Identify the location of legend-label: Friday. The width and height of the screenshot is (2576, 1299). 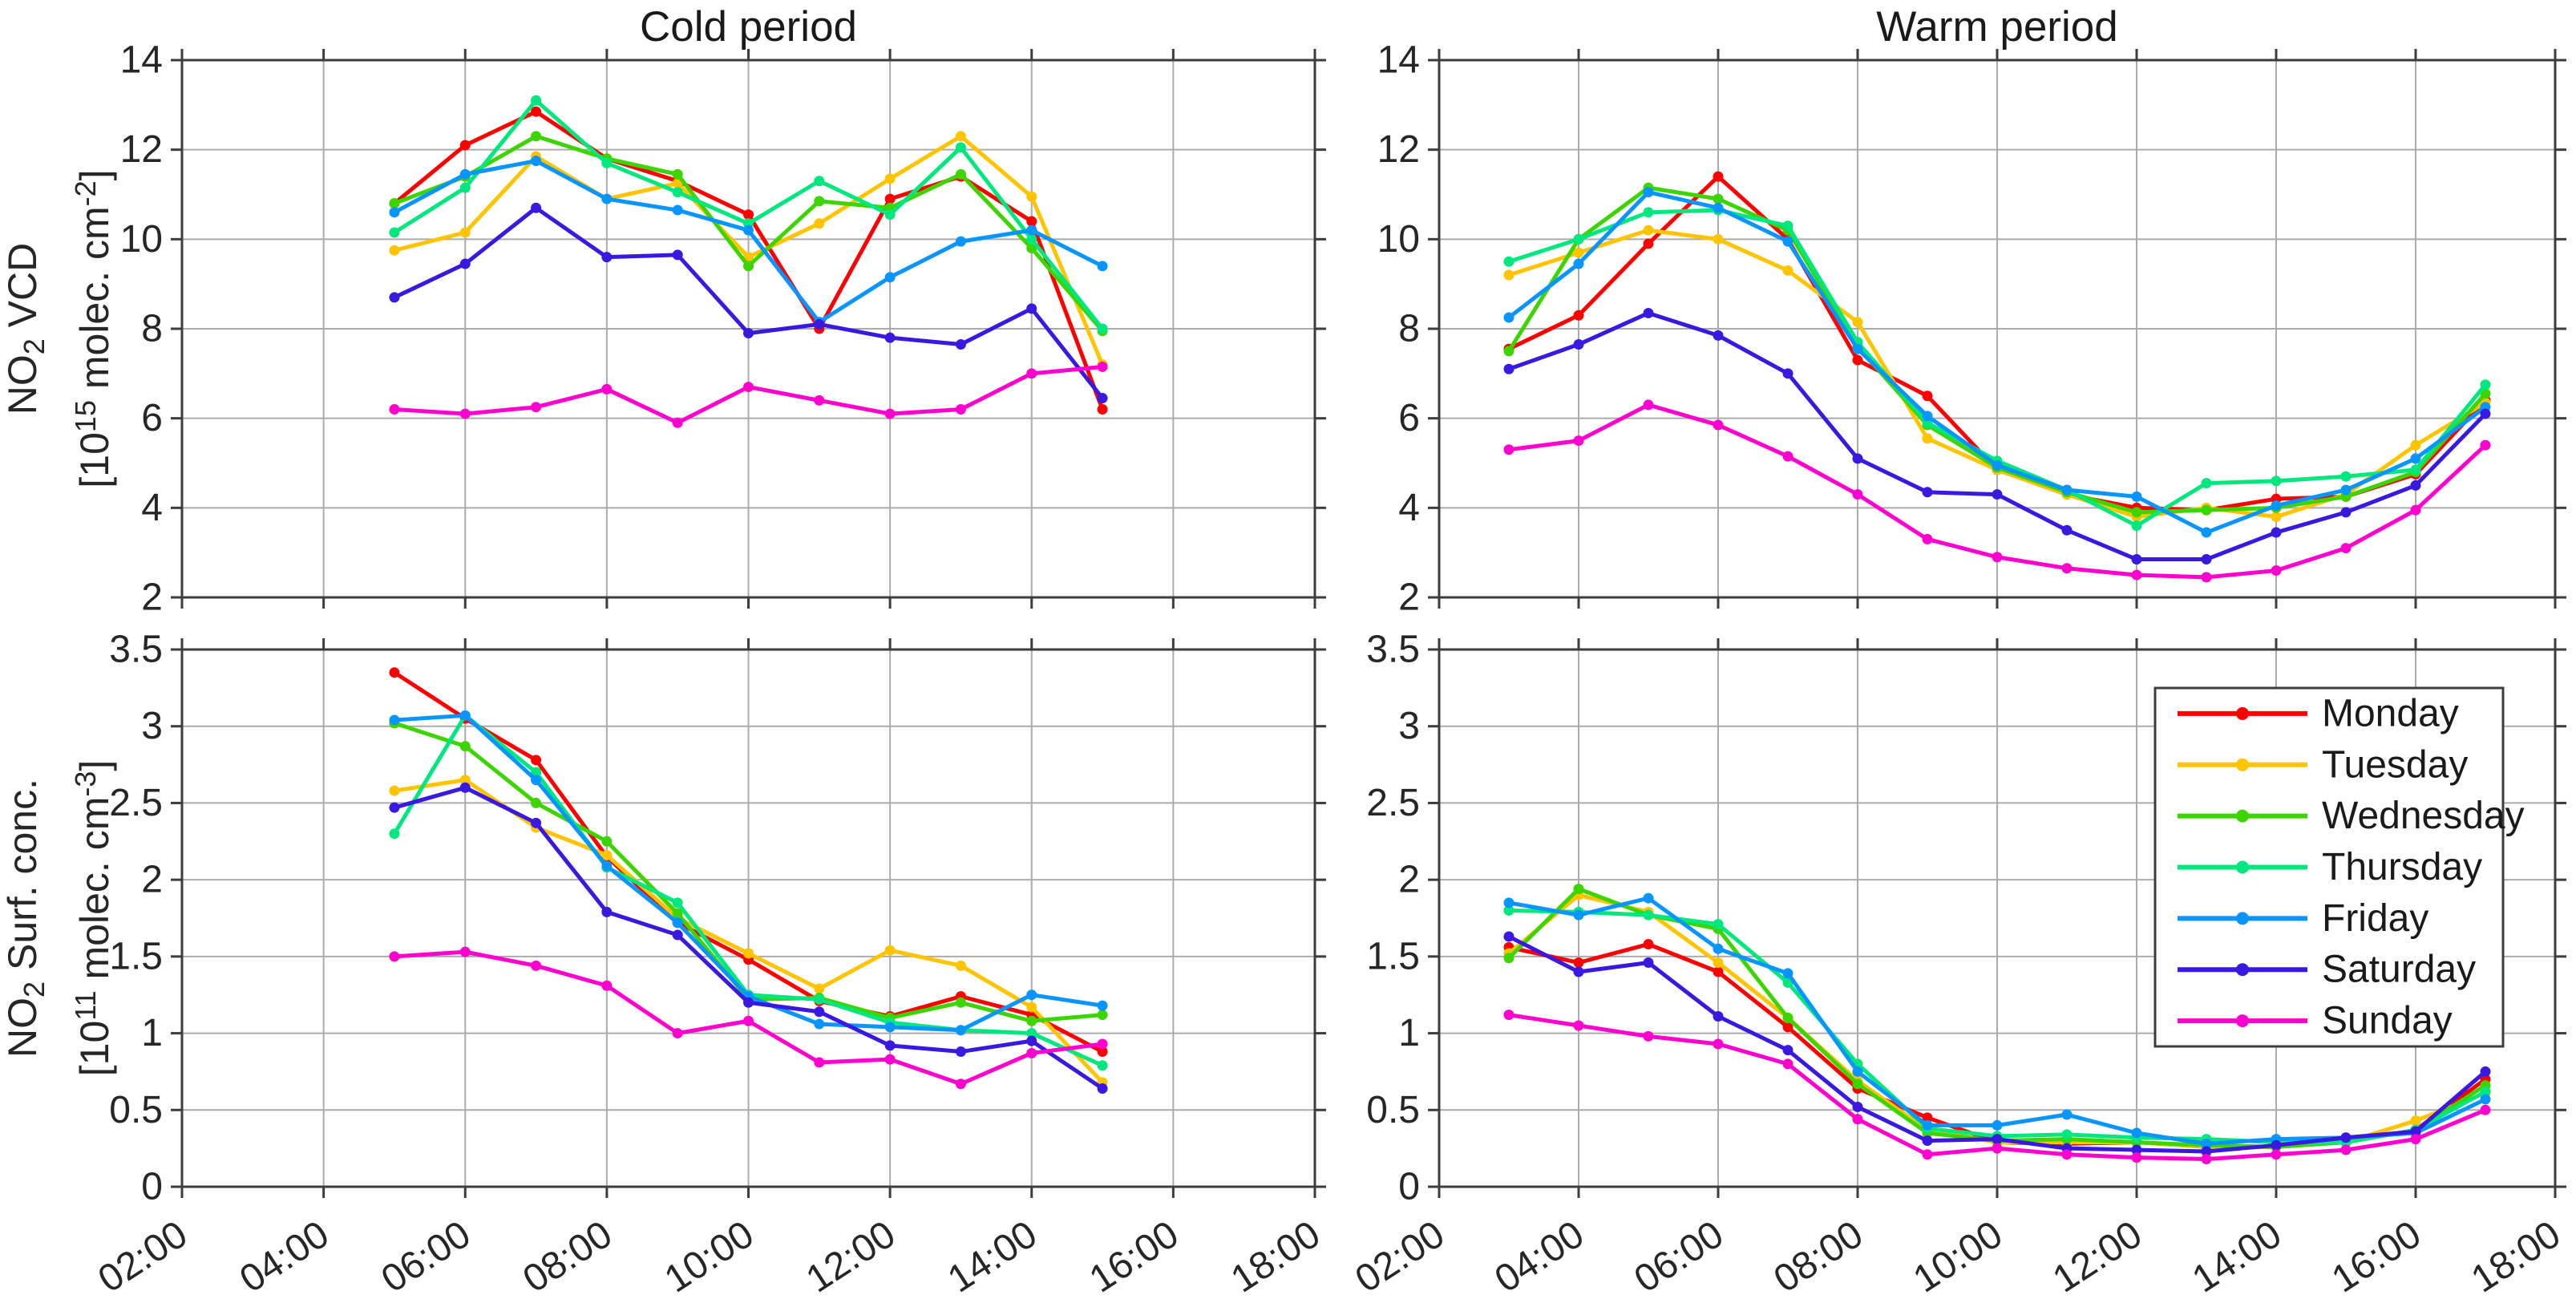
(2375, 918).